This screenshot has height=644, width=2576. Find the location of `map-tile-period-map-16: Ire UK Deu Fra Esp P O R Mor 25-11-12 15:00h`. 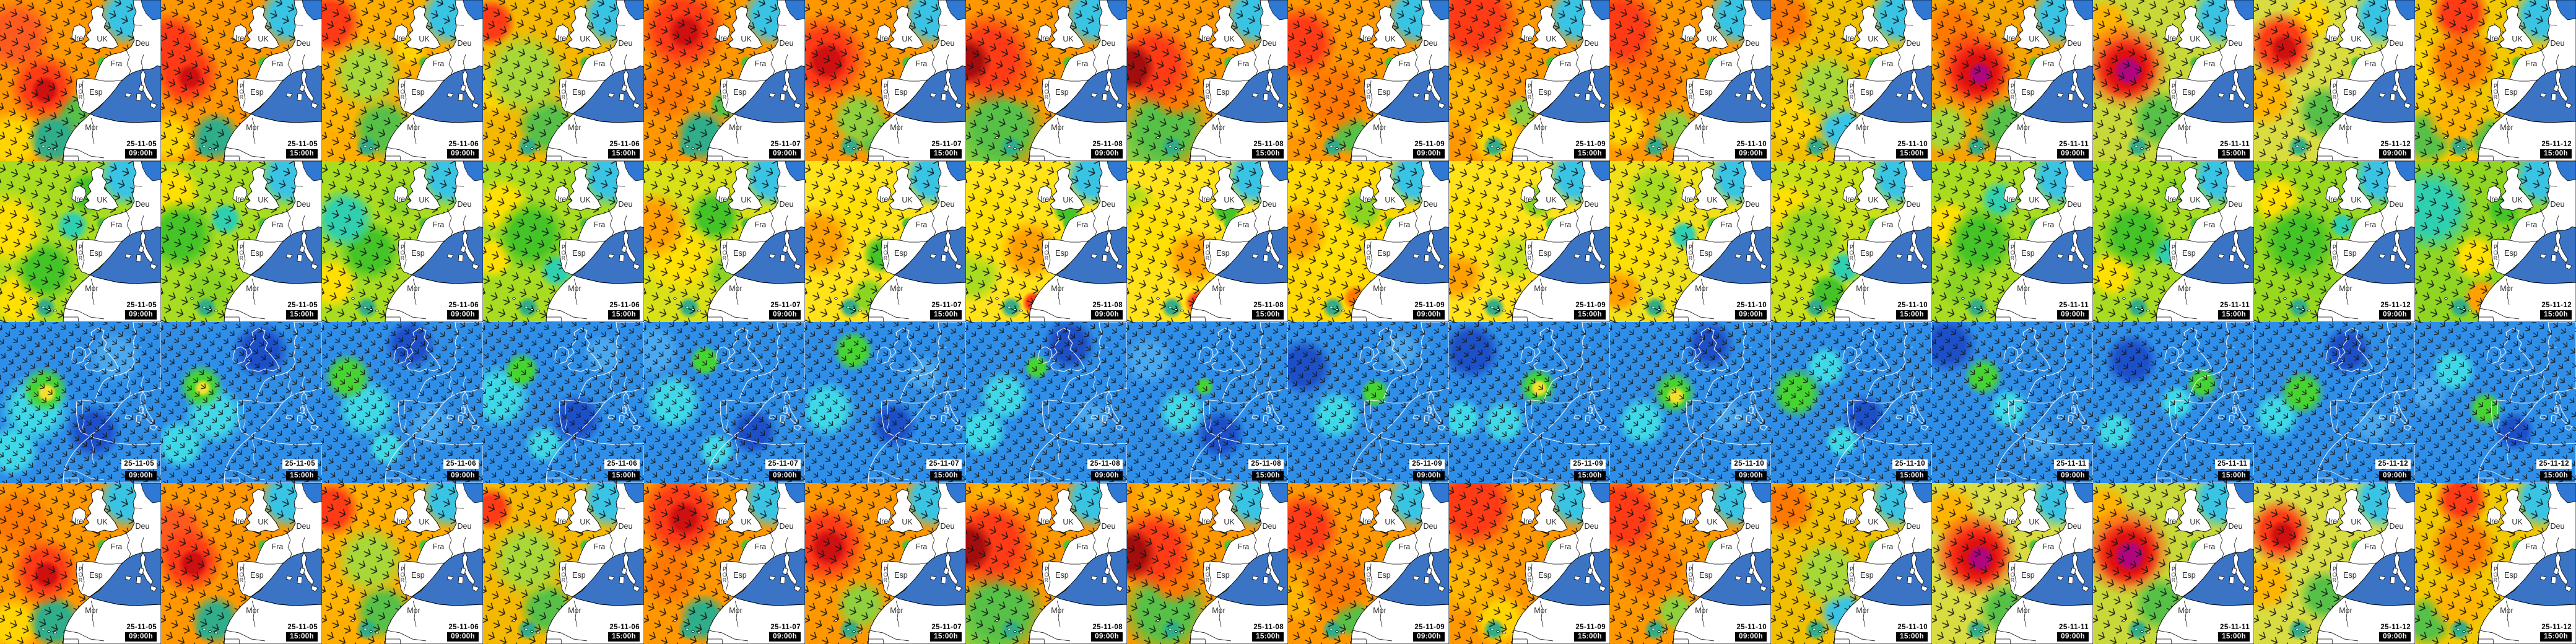

map-tile-period-map-16: Ire UK Deu Fra Esp P O R Mor 25-11-12 15:00h is located at coordinates (2495, 241).